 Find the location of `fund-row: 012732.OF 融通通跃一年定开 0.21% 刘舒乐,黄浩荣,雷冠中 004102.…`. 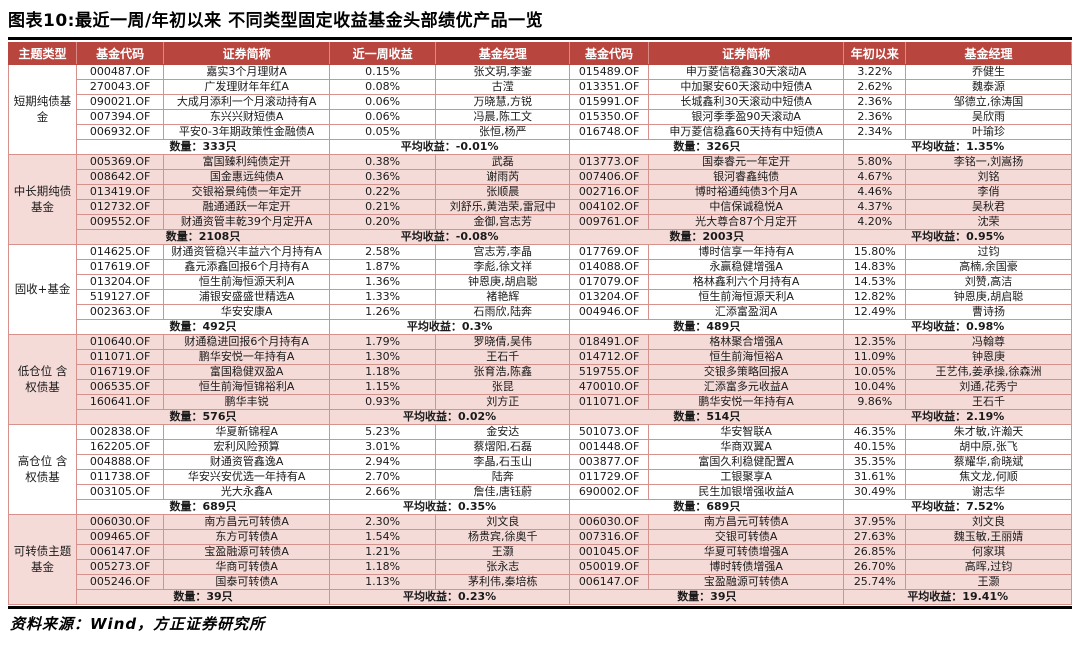

fund-row: 012732.OF 融通通跃一年定开 0.21% 刘舒乐,黄浩荣,雷冠中 004102.… is located at coordinates (540, 207).